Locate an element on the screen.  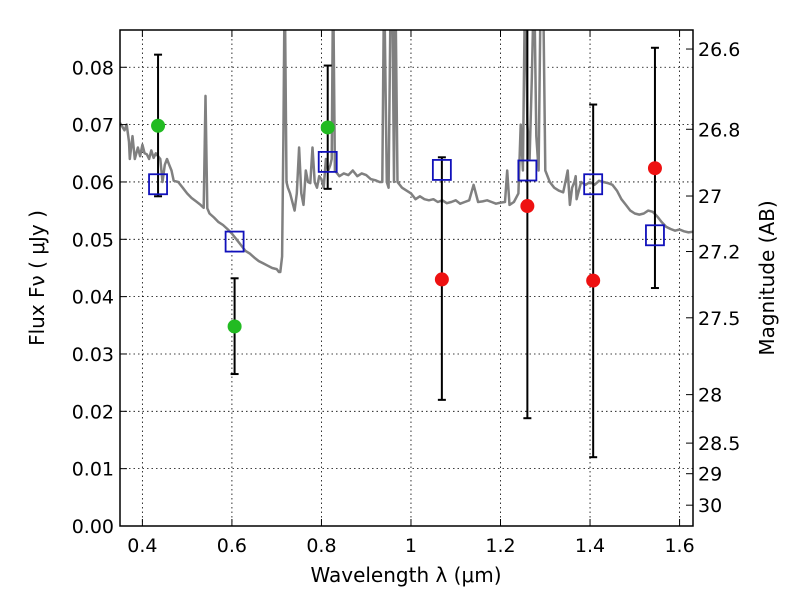
y-axis-ticks: 0.00 0.01 0.02 0.03 0.04 0.05 0.06 0.07 0.08 is located at coordinates (99, 297).